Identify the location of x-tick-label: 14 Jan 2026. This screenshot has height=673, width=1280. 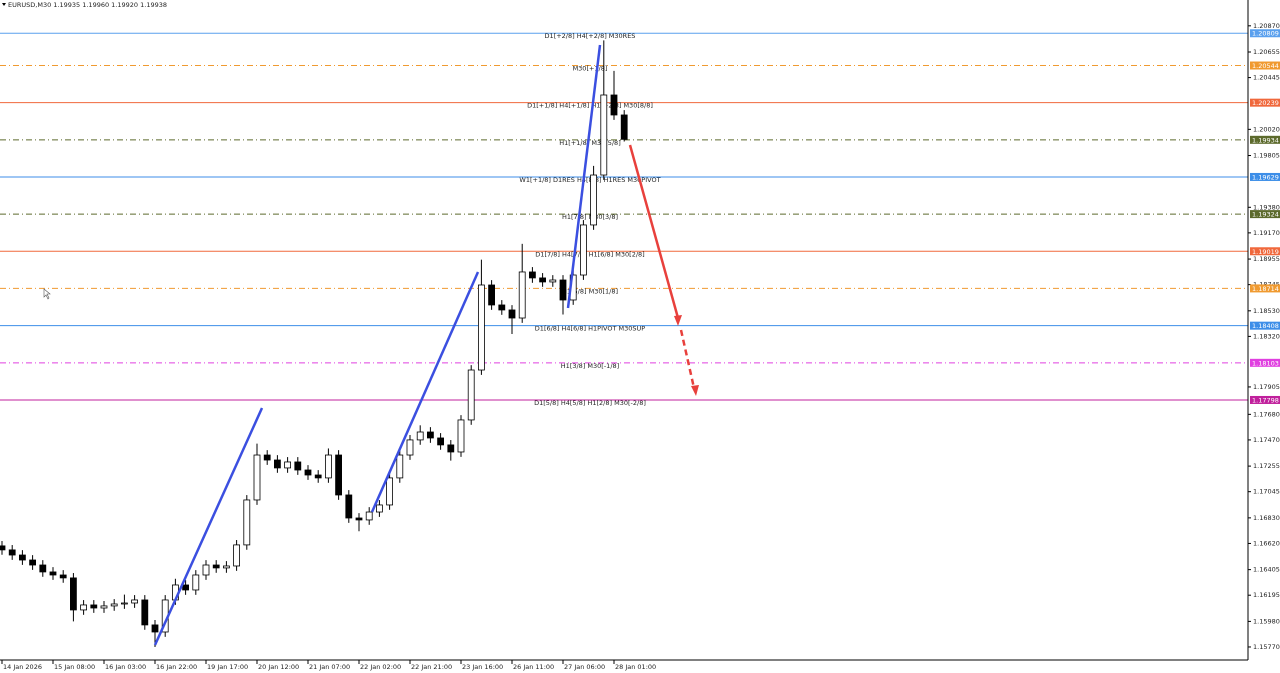
(22, 667).